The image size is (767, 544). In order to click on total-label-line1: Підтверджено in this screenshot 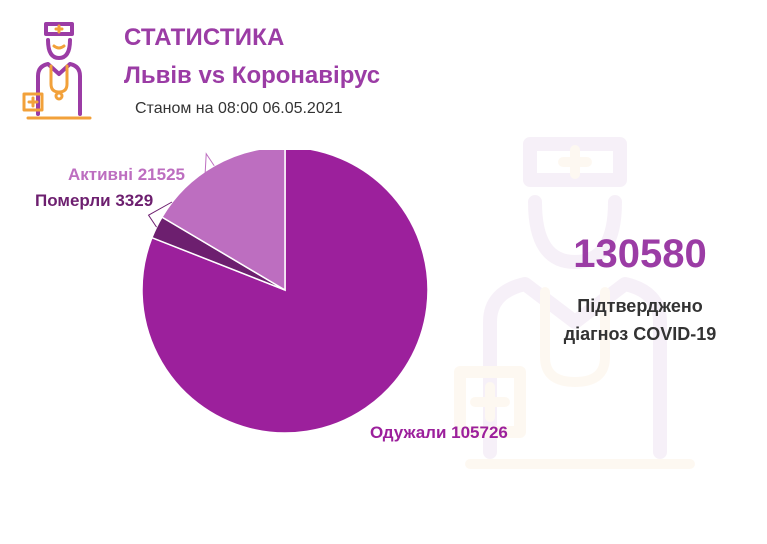, I will do `click(640, 306)`.